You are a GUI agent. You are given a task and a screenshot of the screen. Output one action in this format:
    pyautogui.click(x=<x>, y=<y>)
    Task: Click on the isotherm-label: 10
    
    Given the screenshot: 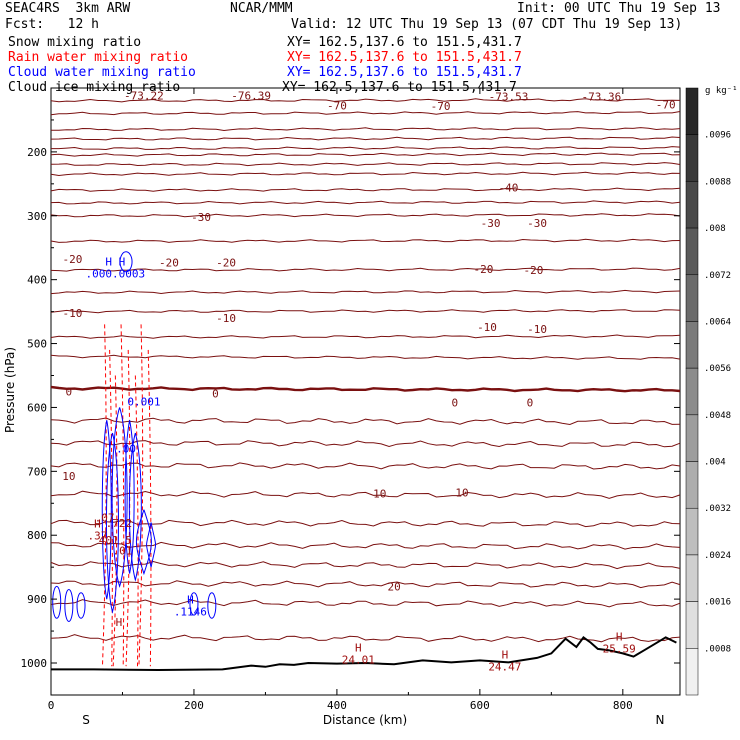 What is the action you would take?
    pyautogui.click(x=461, y=492)
    